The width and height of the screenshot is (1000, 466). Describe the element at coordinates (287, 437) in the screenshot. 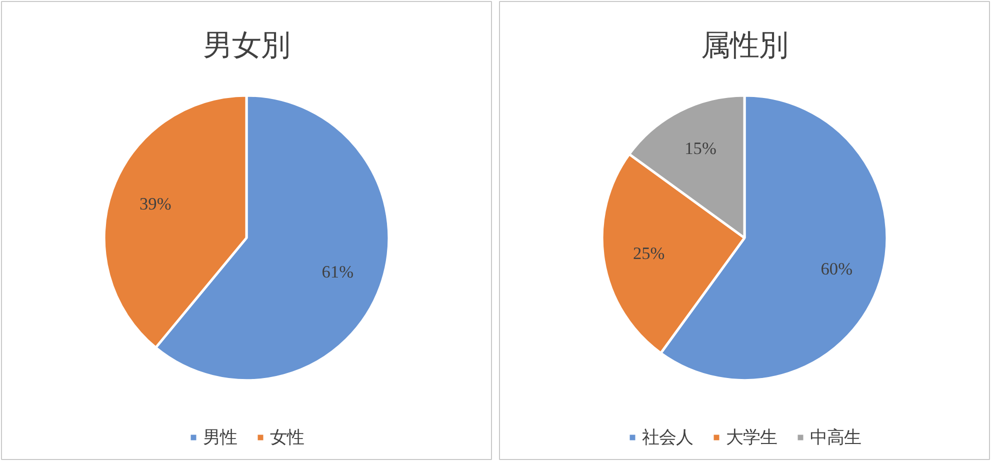

I see `legend-label: 女性` at that location.